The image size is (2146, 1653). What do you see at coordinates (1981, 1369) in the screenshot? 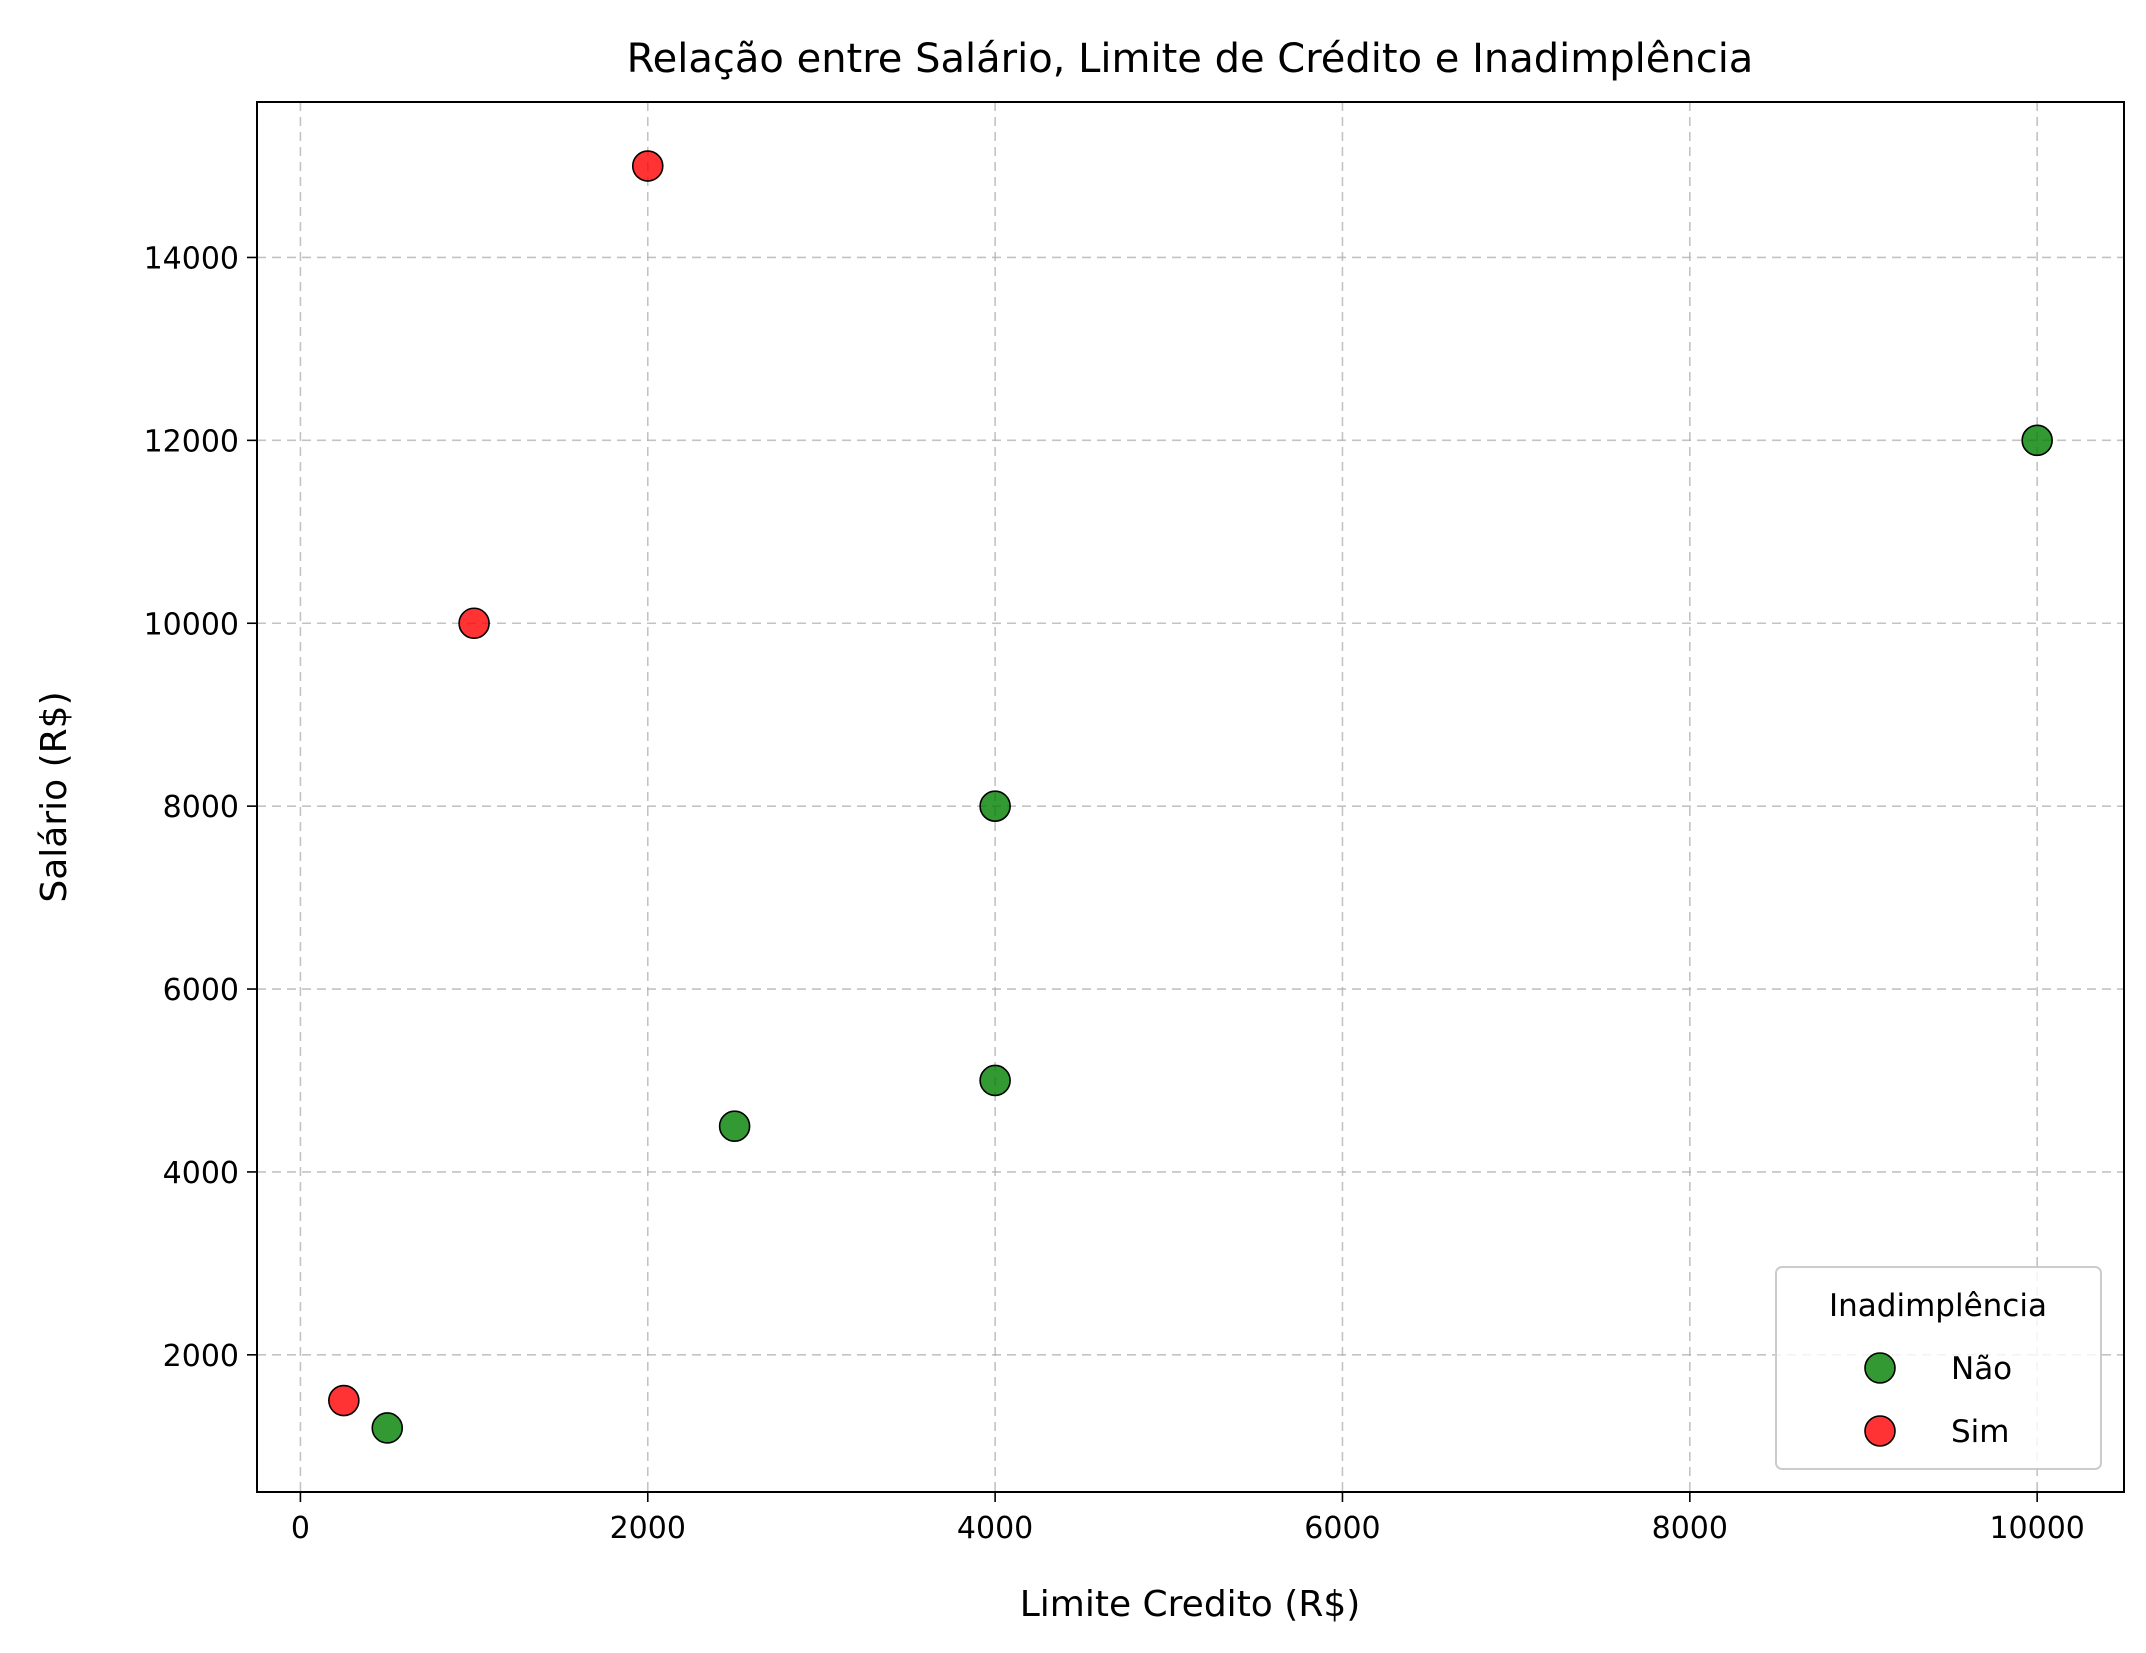
I see `legend-label: Não` at bounding box center [1981, 1369].